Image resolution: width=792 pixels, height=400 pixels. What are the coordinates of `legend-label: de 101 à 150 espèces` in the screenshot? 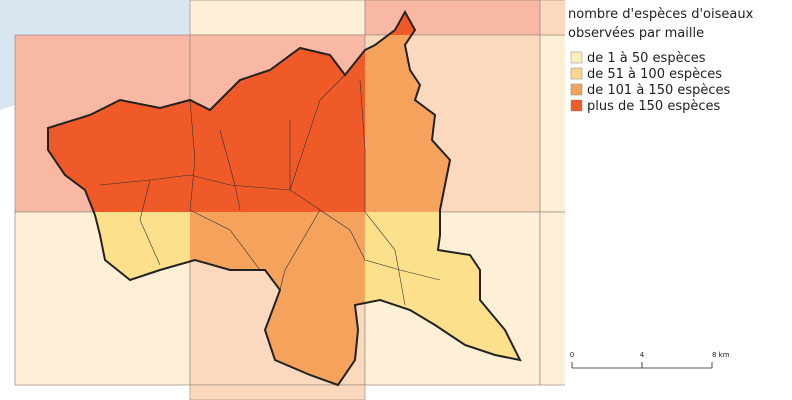 It's located at (659, 90).